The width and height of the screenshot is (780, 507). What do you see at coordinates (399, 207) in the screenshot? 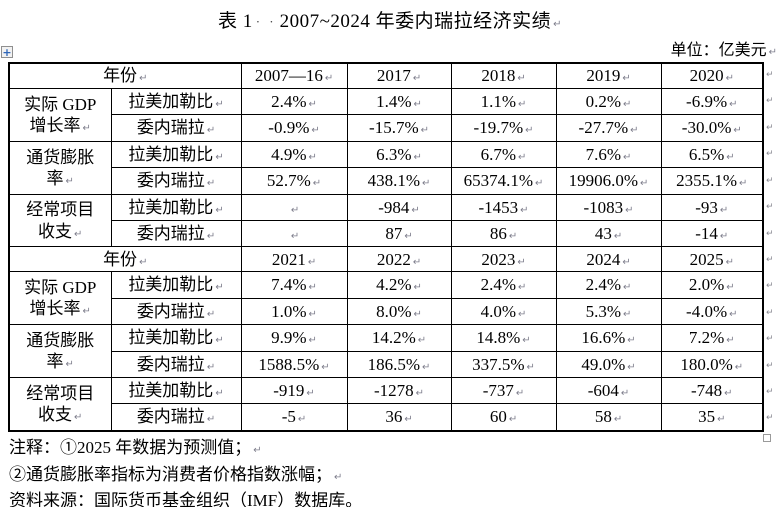
I see `value-cell: -984 ↵` at bounding box center [399, 207].